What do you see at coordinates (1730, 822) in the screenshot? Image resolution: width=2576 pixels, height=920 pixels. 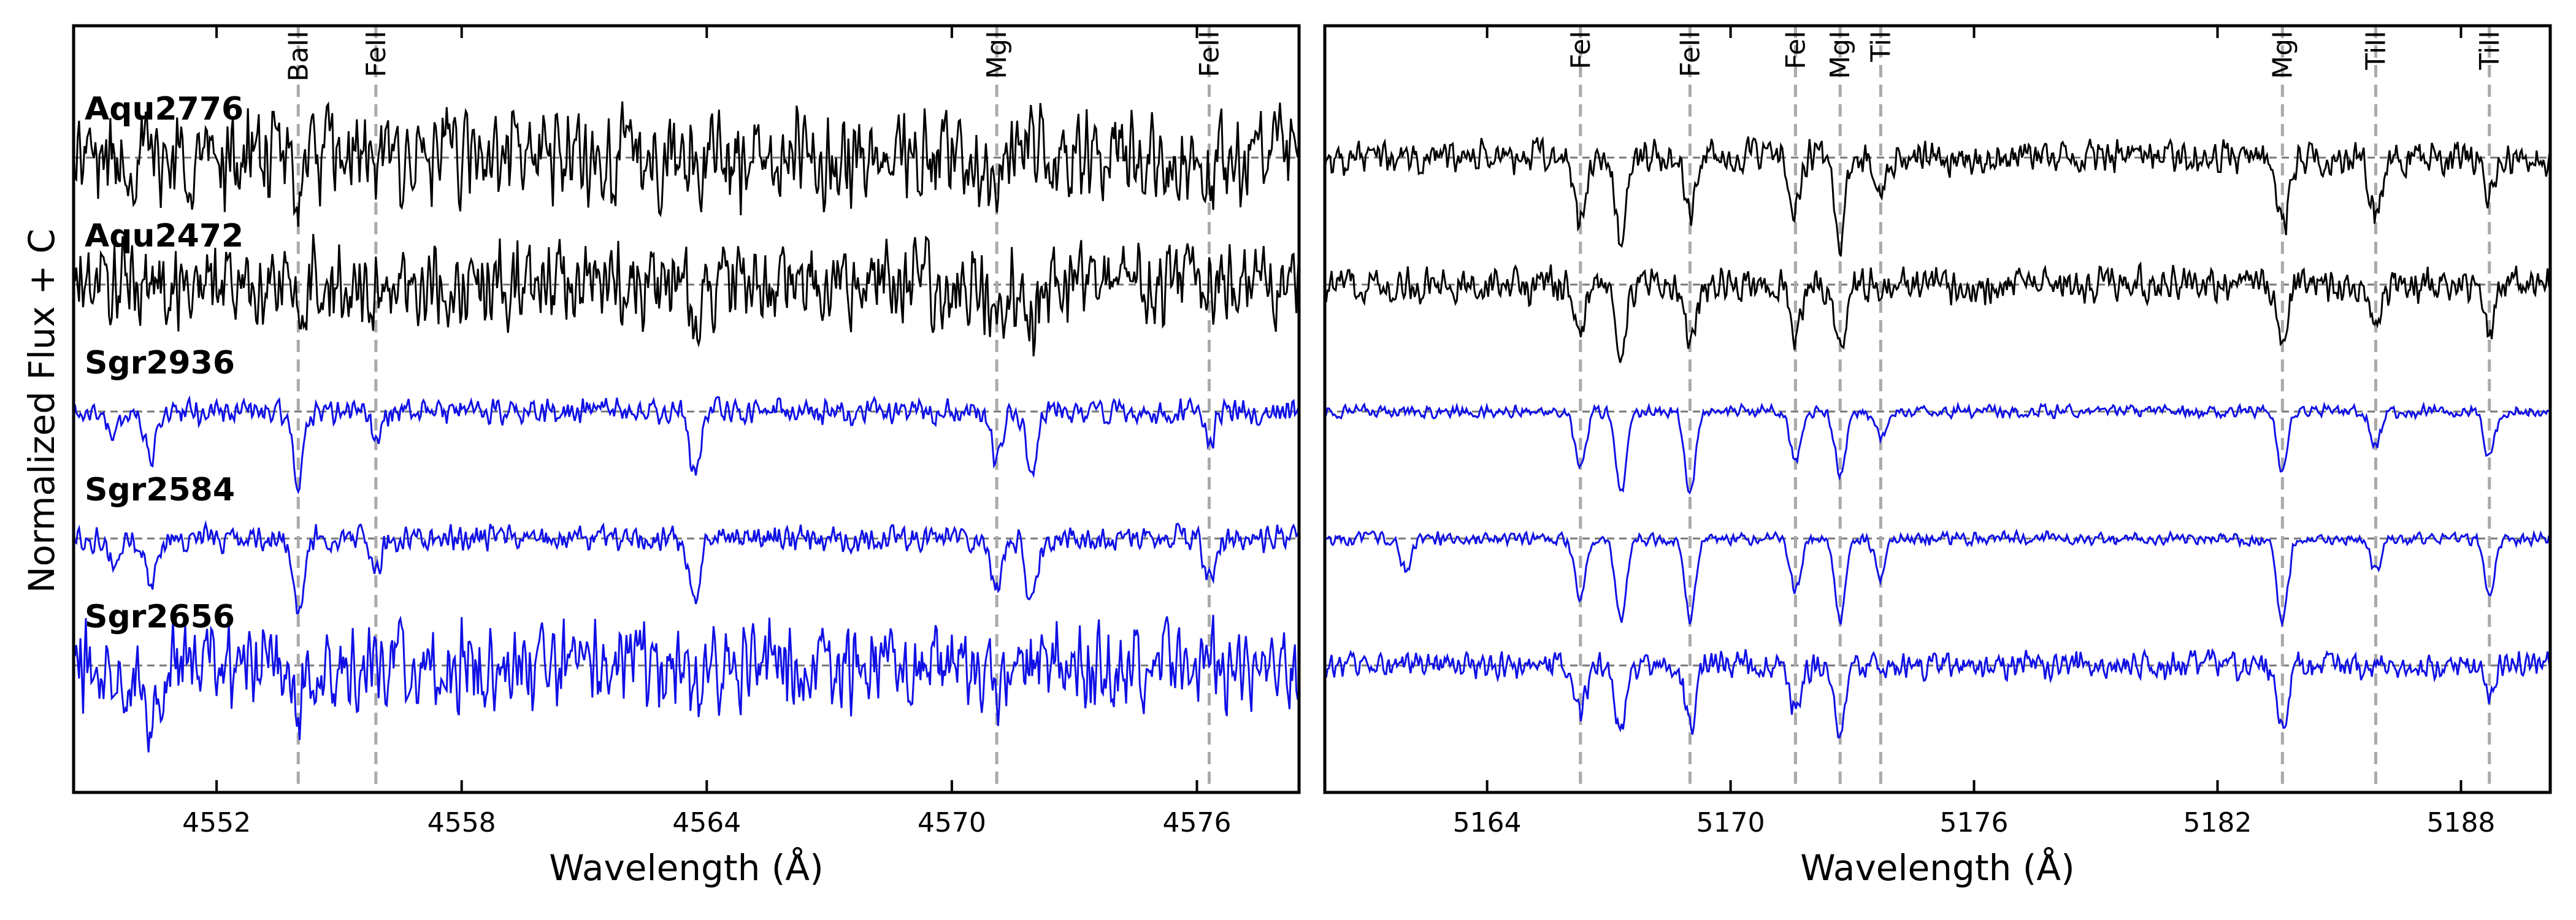 I see `x-tick-label: 5170` at bounding box center [1730, 822].